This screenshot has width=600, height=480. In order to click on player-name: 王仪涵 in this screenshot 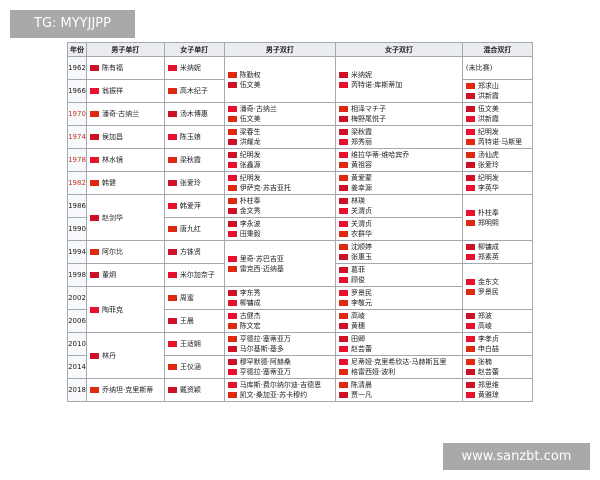, I will do `click(190, 367)`.